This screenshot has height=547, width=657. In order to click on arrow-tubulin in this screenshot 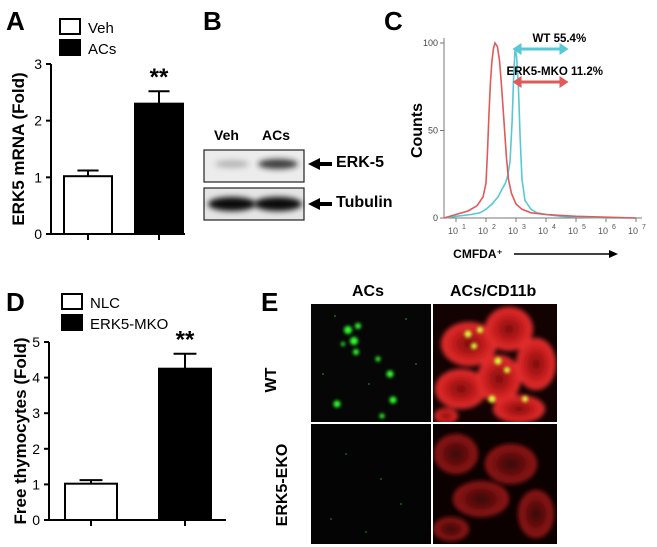, I will do `click(320, 204)`.